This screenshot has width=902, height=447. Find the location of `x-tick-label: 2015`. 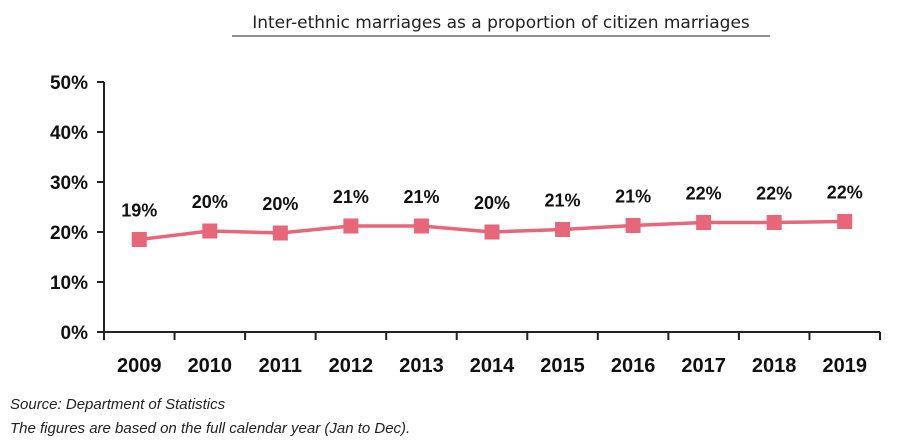

x-tick-label: 2015 is located at coordinates (562, 366).